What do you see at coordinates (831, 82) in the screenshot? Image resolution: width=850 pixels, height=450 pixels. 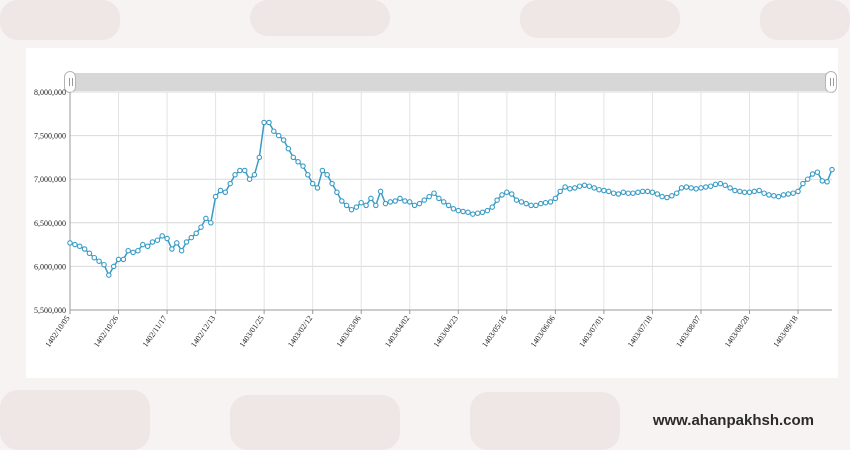 I see `range-navigator-right-handle` at bounding box center [831, 82].